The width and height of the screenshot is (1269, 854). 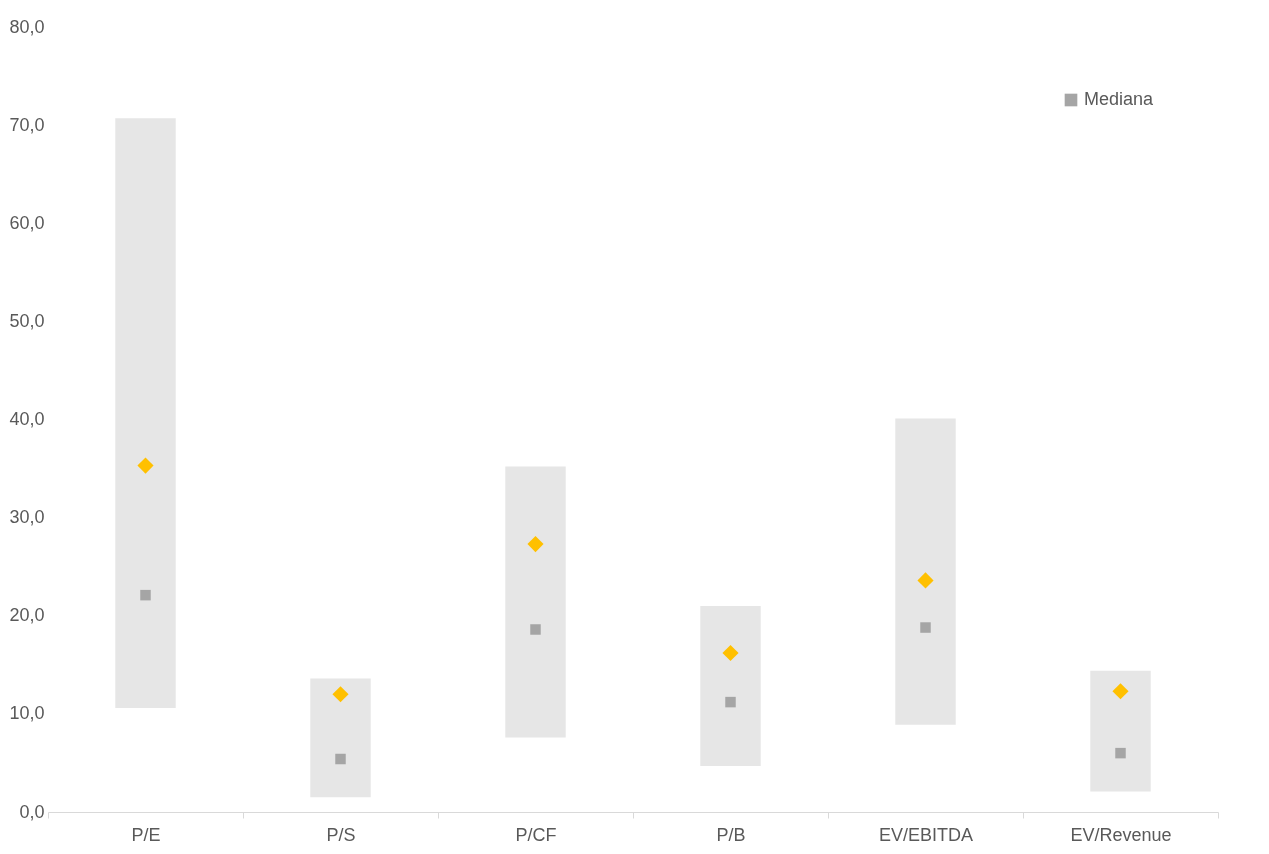 I want to click on x-tick-label: P/CF, so click(x=536, y=834).